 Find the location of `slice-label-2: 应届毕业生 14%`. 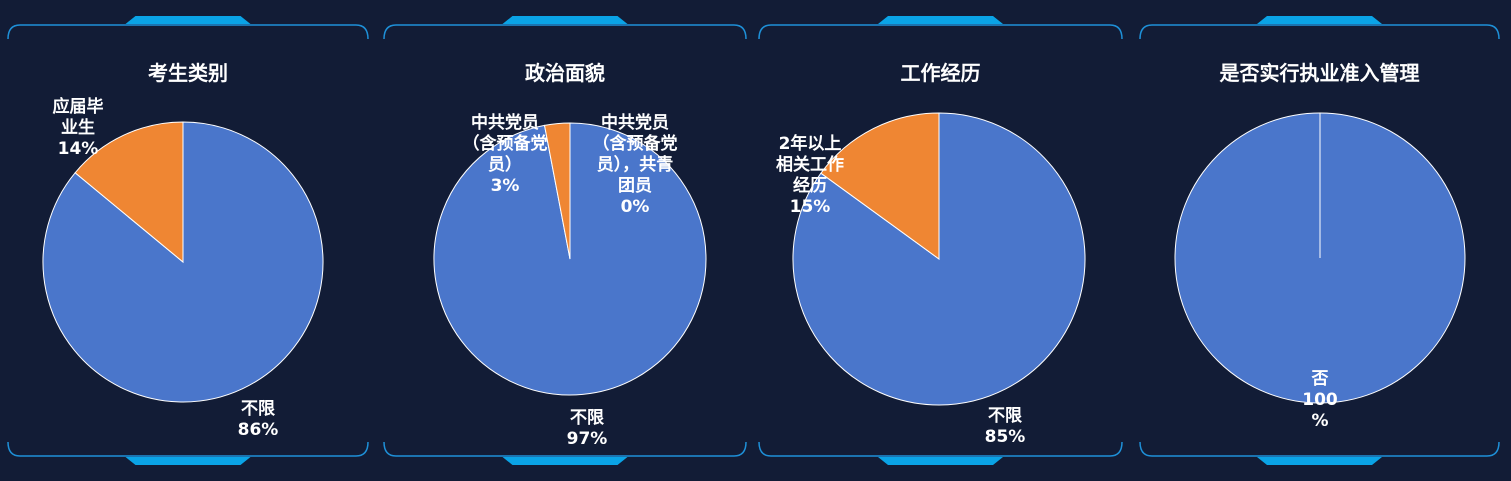

slice-label-2: 应届毕业生 14% is located at coordinates (78, 127).